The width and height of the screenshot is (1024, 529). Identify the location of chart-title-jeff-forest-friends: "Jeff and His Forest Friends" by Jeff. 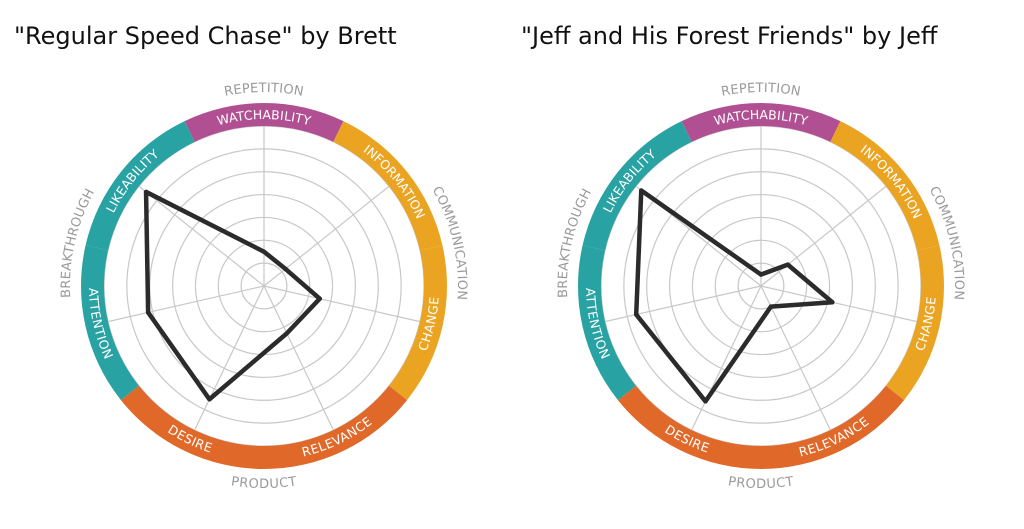
(729, 36).